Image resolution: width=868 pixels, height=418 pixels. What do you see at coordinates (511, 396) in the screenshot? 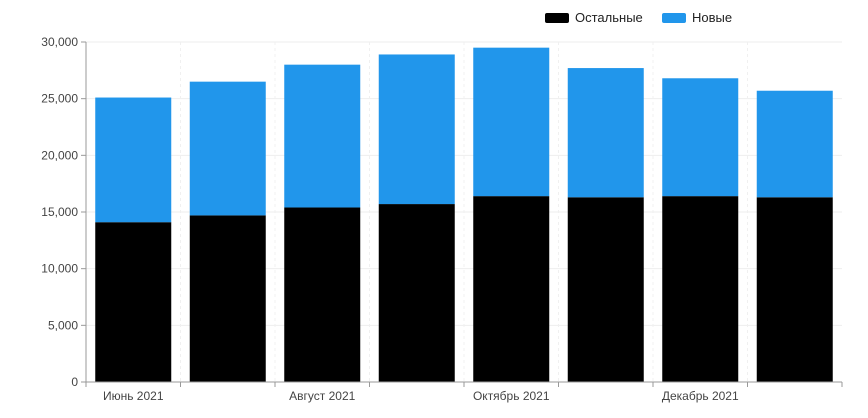
I see `x-tick-label: Октябрь 2021` at bounding box center [511, 396].